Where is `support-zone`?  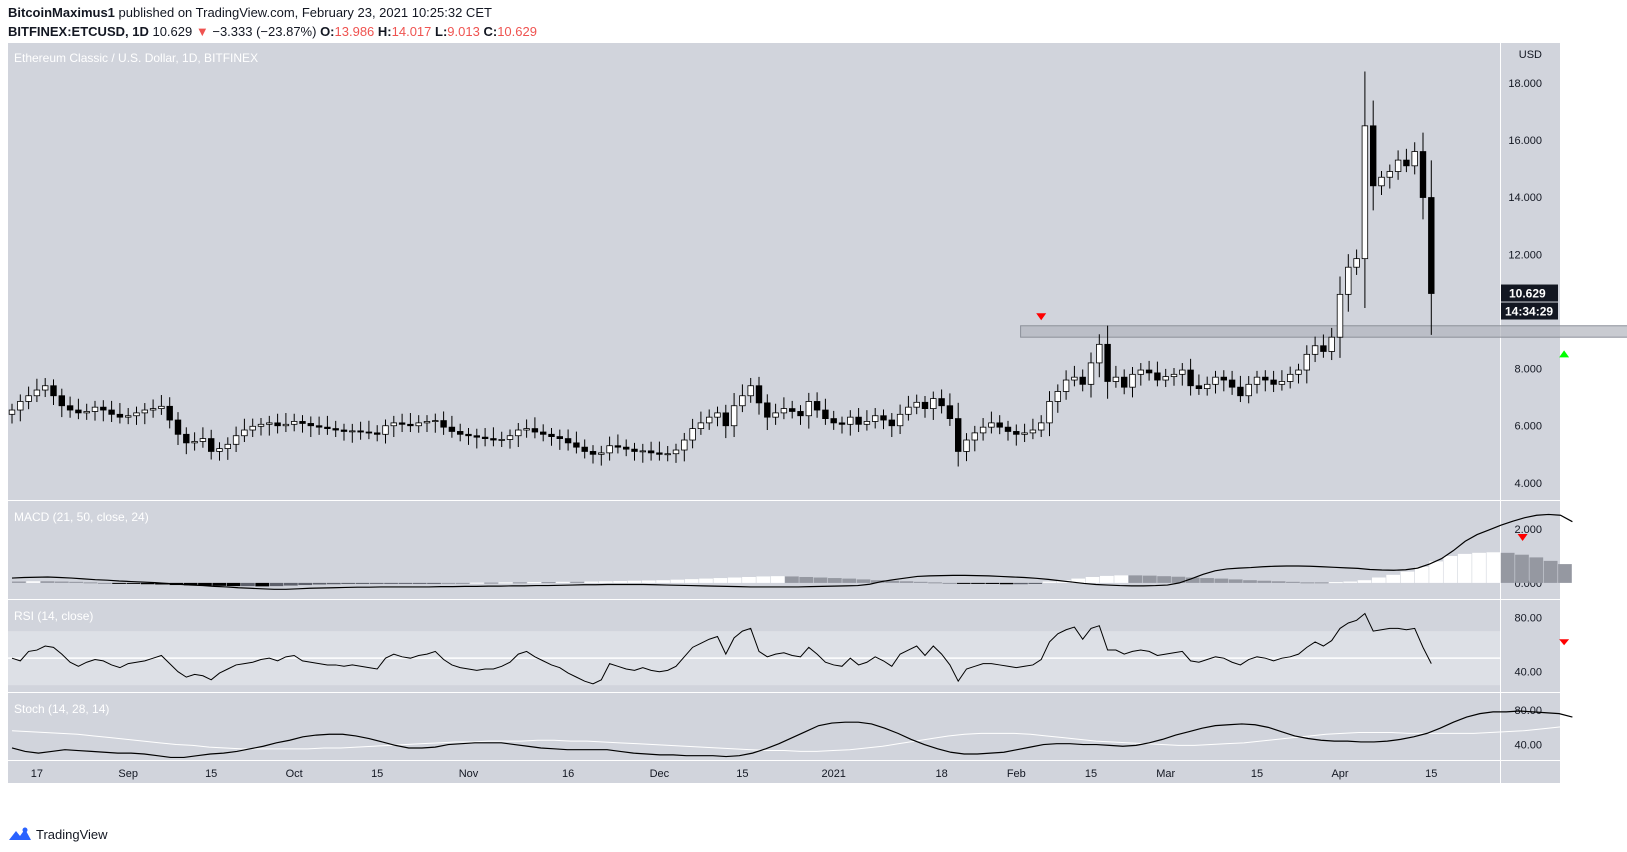
support-zone is located at coordinates (1323, 331).